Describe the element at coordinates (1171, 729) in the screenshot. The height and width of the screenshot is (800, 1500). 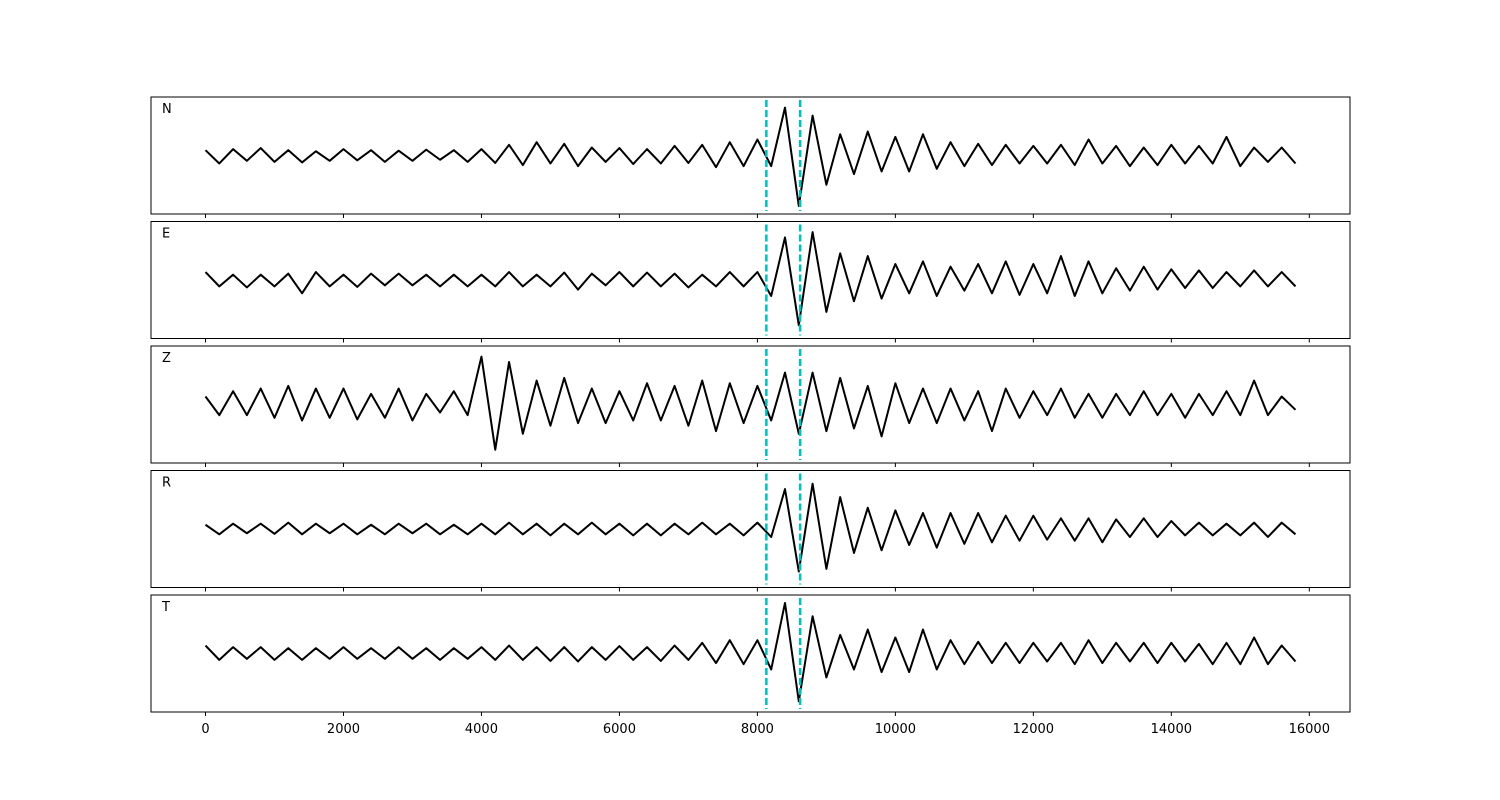
I see `x-tick-label: 14000` at that location.